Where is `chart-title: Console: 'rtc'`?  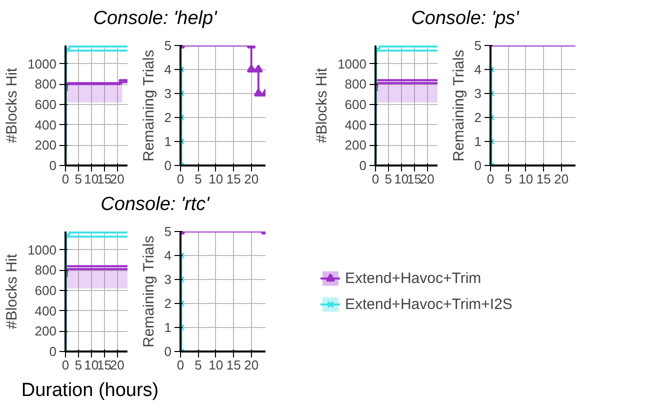 chart-title: Console: 'rtc' is located at coordinates (155, 205).